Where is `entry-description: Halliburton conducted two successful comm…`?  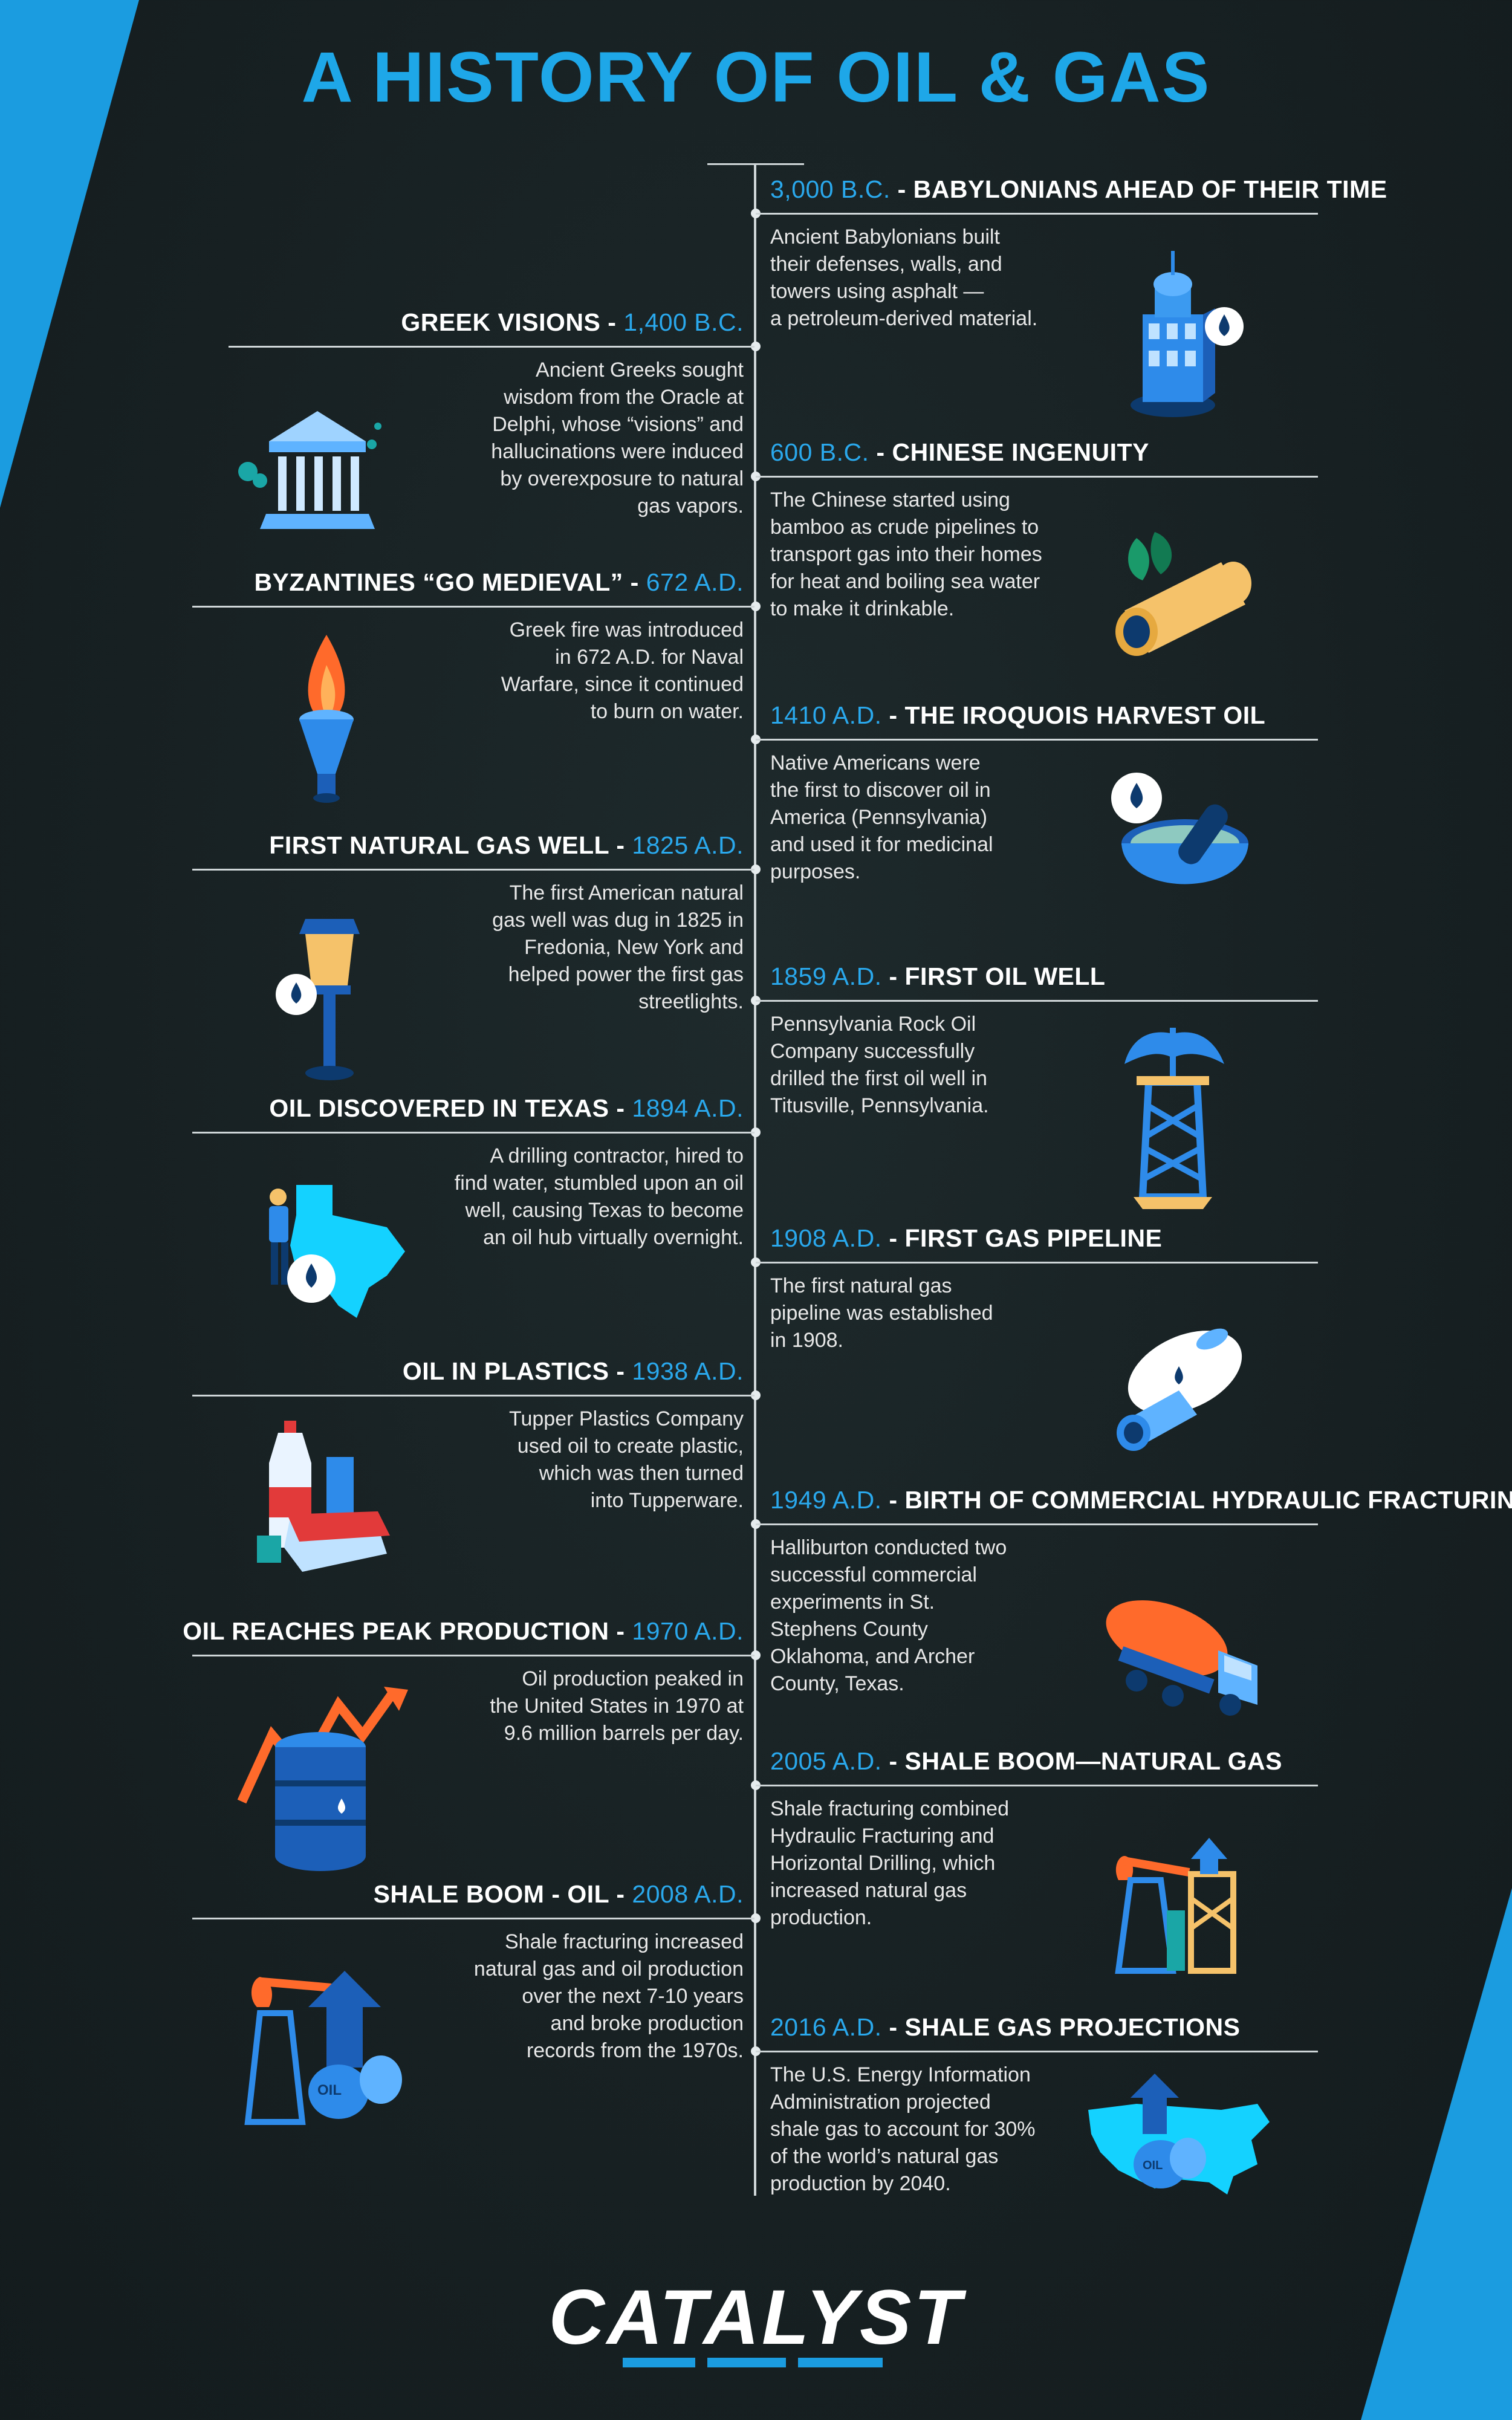
entry-description: Halliburton conducted two successful comm… is located at coordinates (939, 1616).